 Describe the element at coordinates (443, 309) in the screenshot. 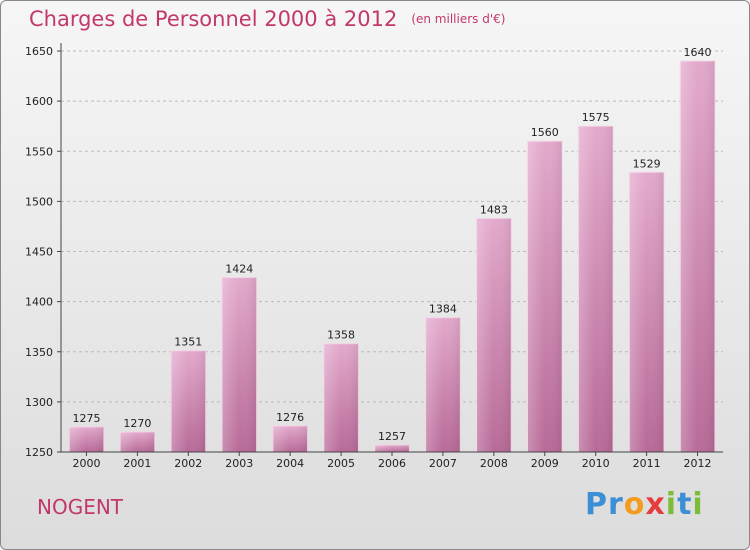

I see `bar-value-label: 1384` at that location.